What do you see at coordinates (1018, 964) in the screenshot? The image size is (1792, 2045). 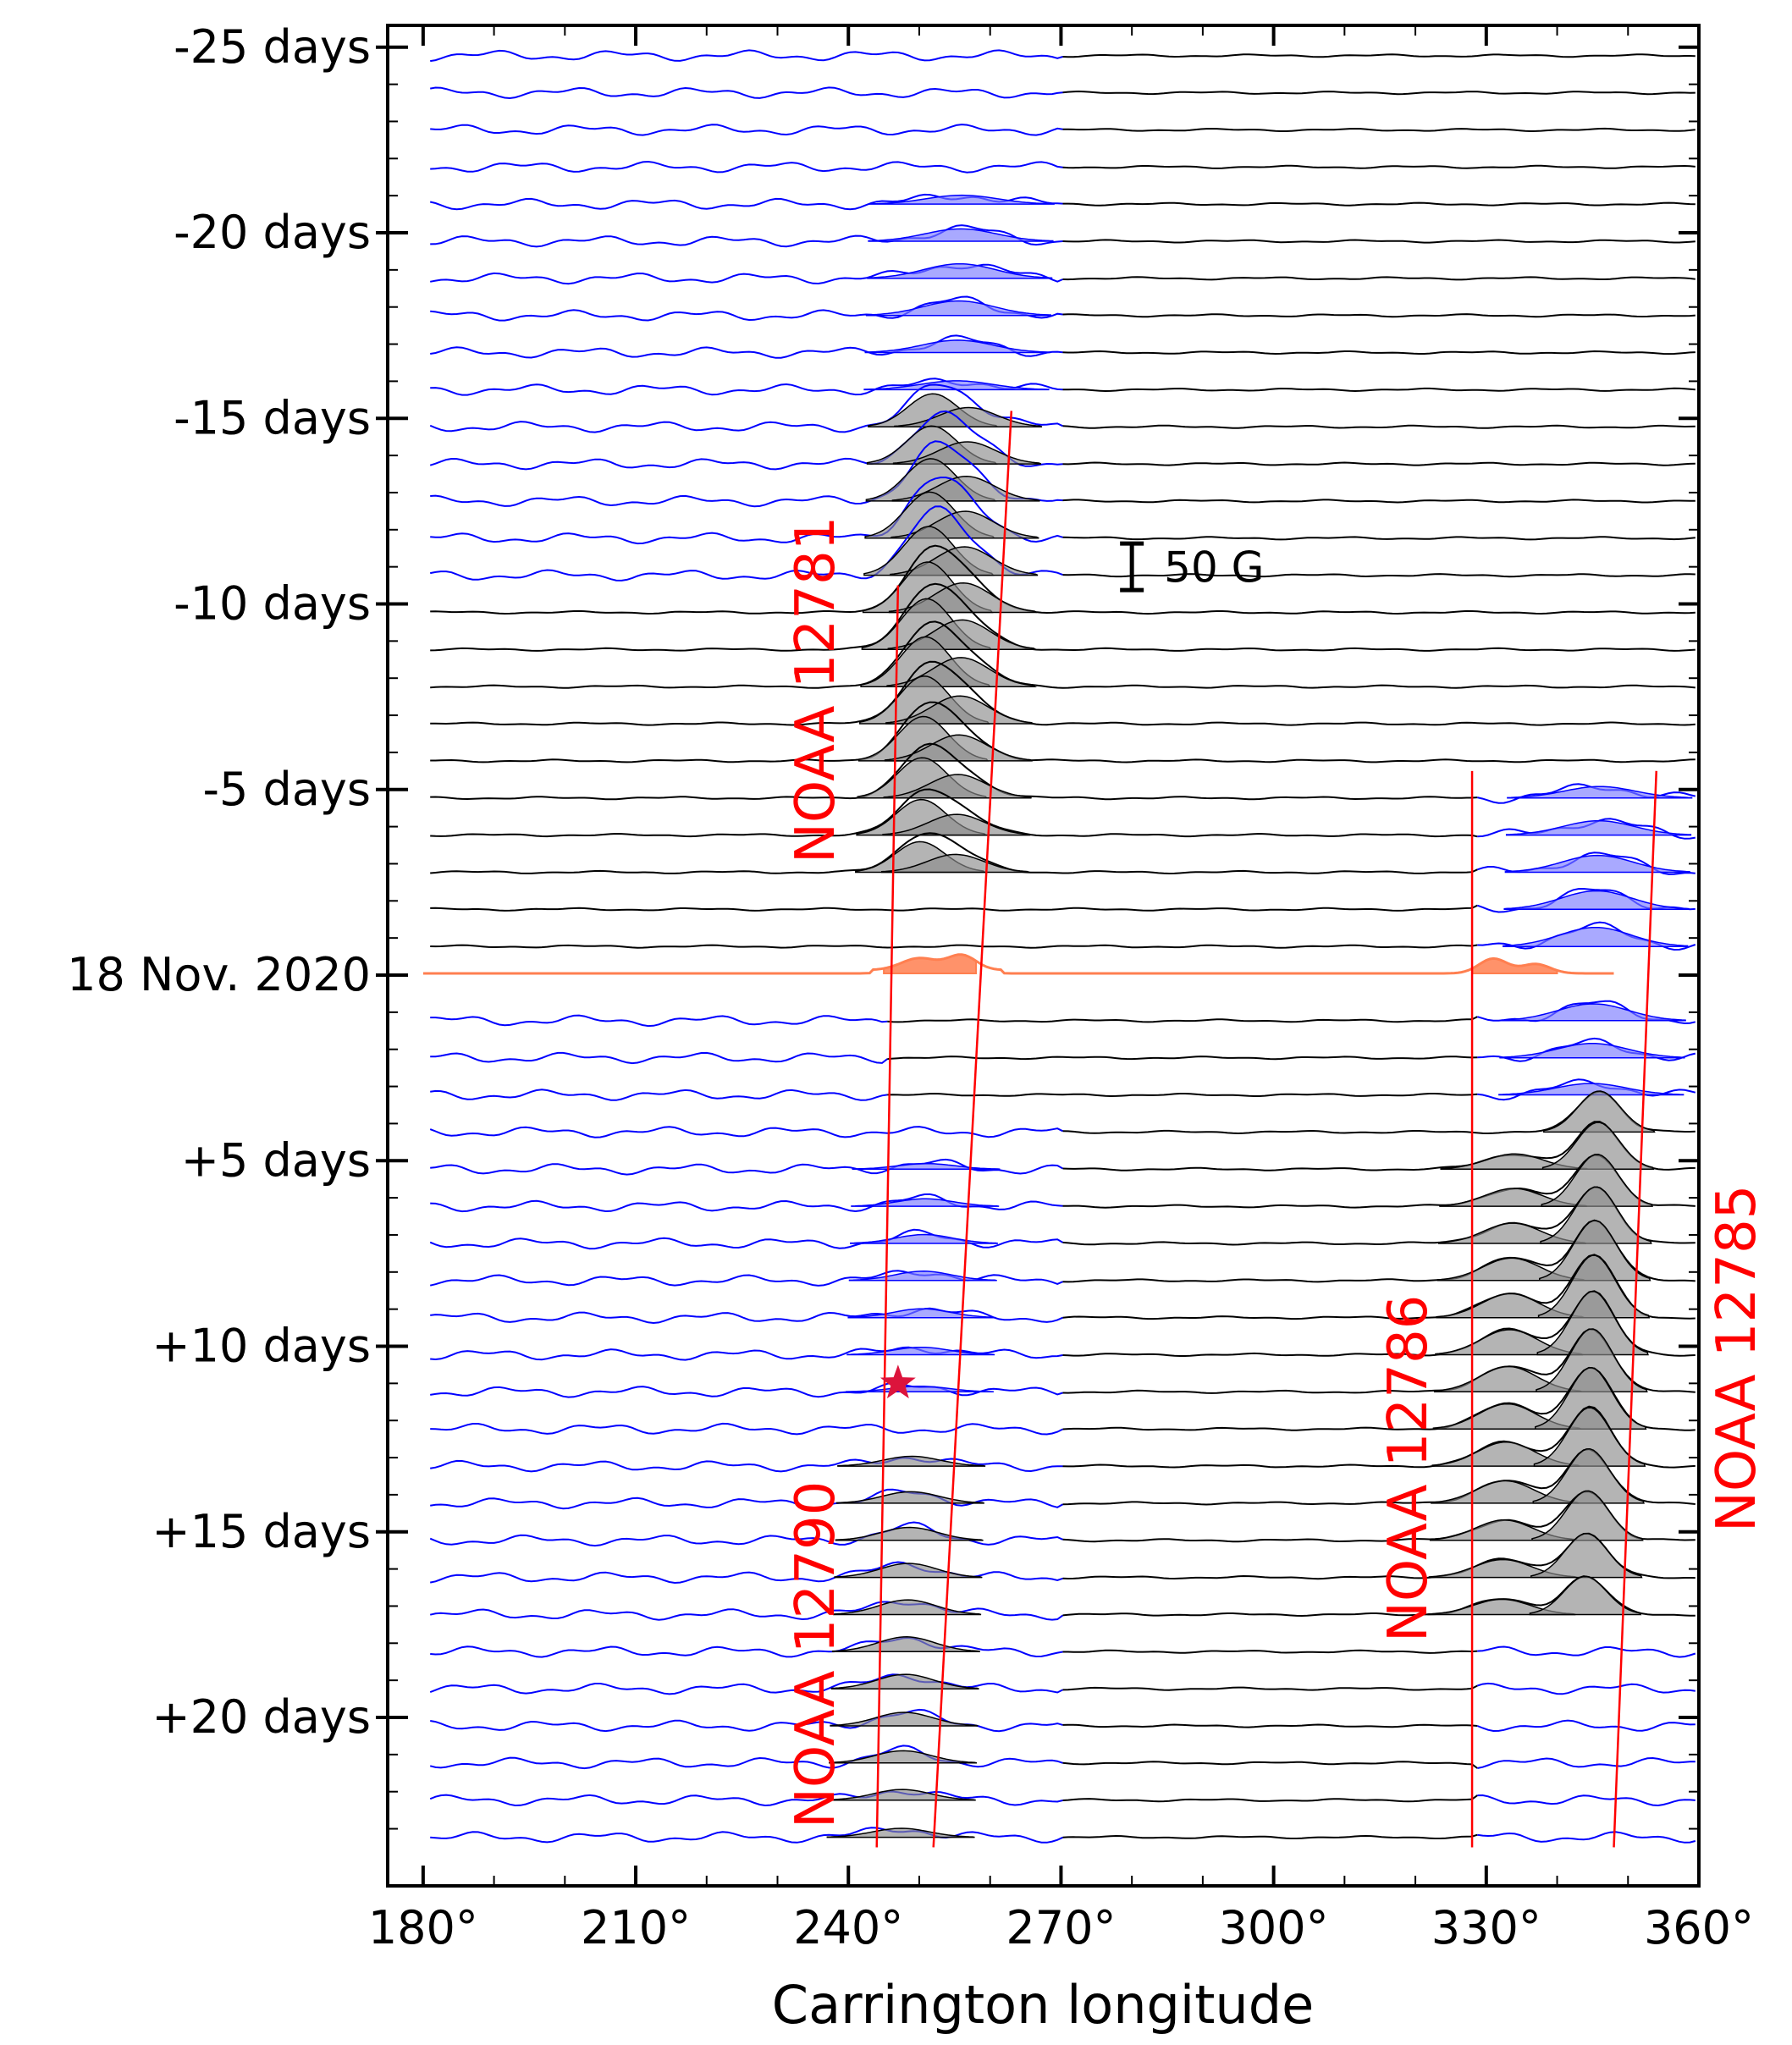 I see `reference-profile-line` at bounding box center [1018, 964].